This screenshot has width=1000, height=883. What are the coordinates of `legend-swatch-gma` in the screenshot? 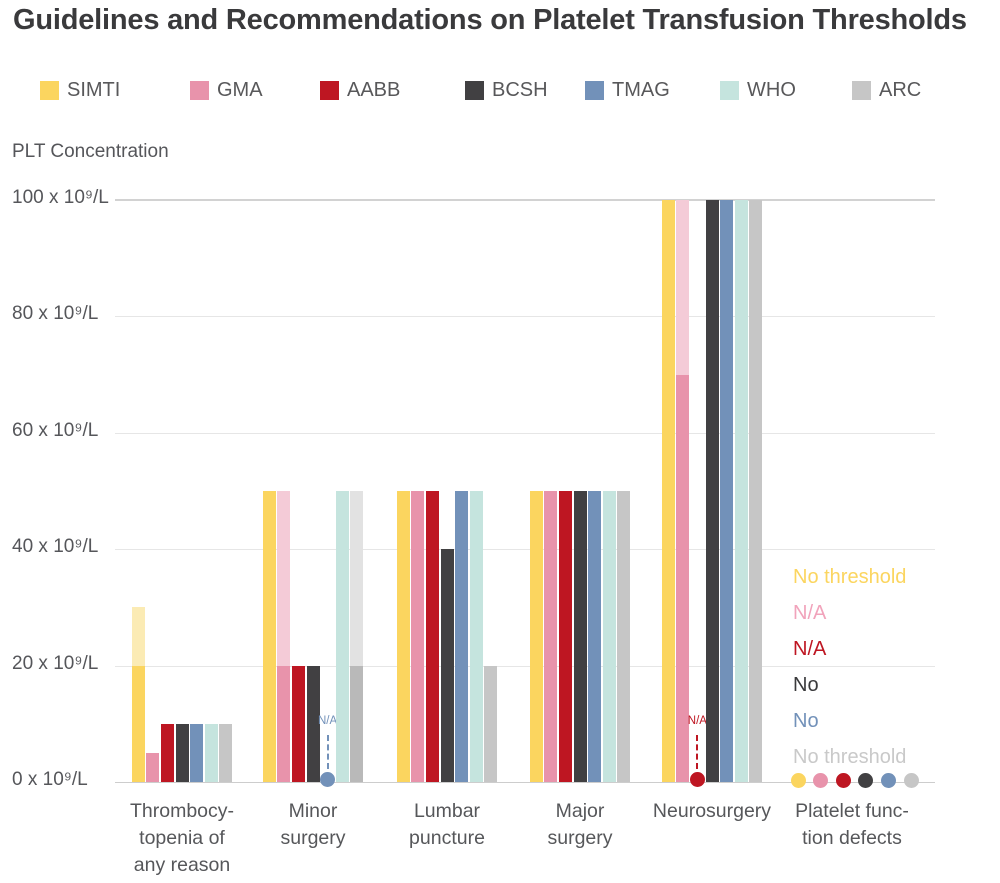 It's located at (199, 90).